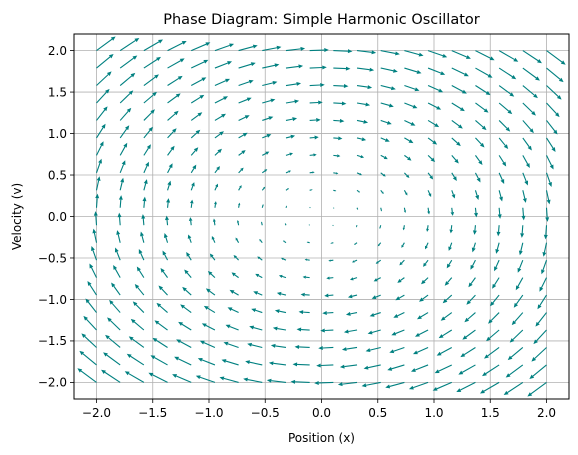  I want to click on y-tick-label: −0.5, so click(52, 258).